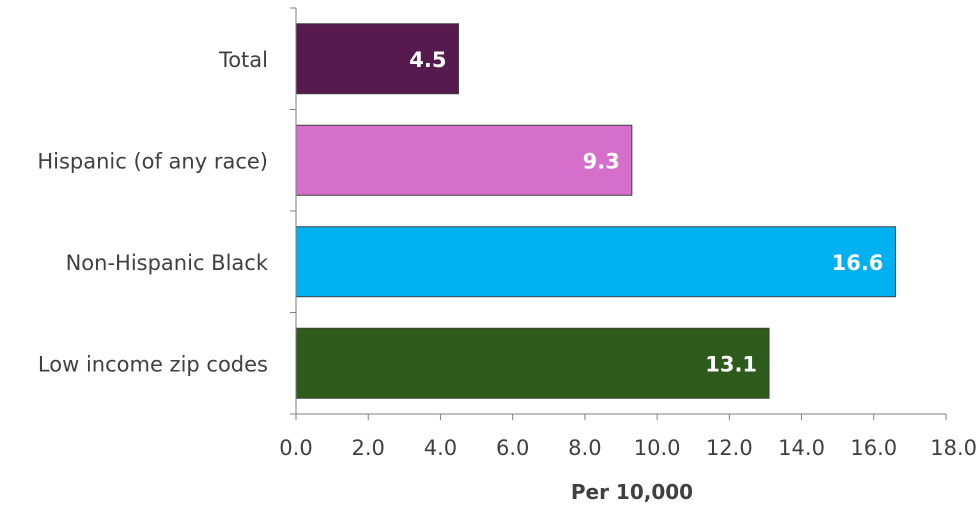  What do you see at coordinates (440, 448) in the screenshot?
I see `x-tick-label: 4.0` at bounding box center [440, 448].